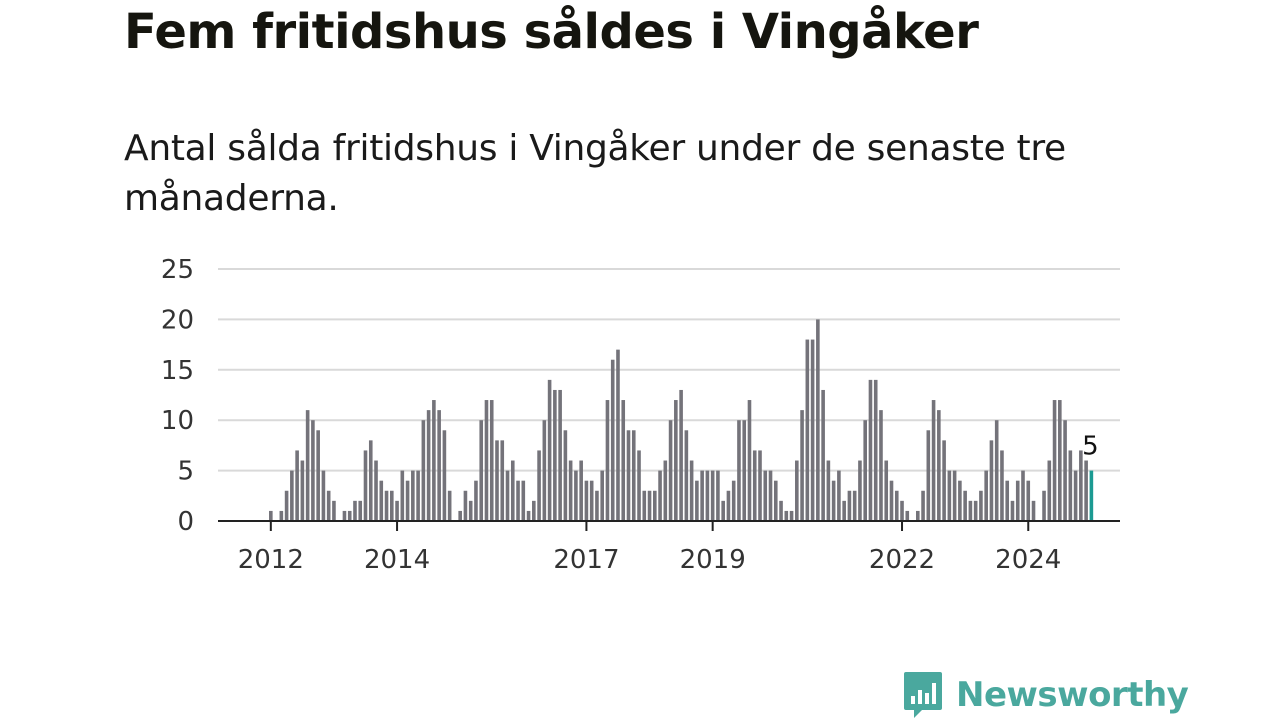 The image size is (1280, 720). I want to click on highlight-data-label: 5, so click(1090, 447).